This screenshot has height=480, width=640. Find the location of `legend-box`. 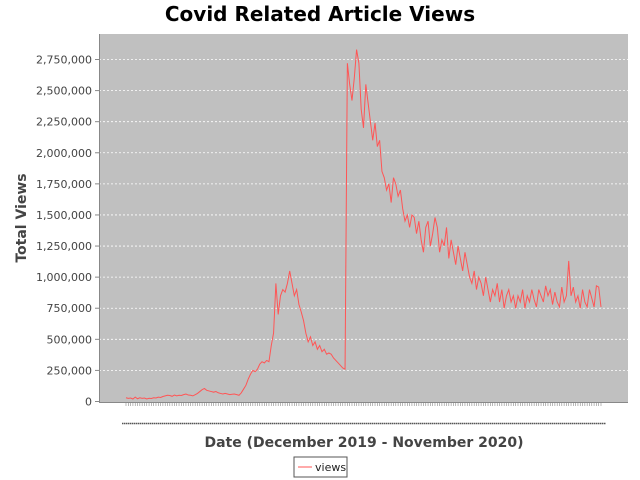

legend-box is located at coordinates (320, 467).